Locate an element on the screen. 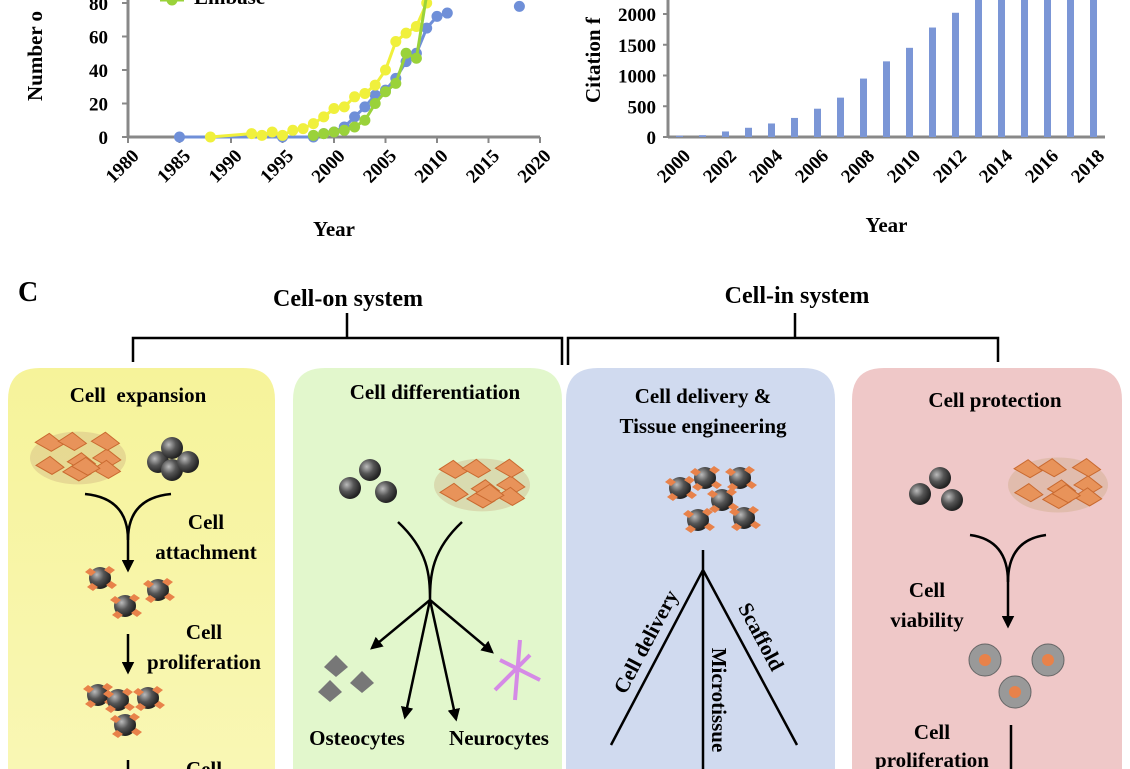  step-label: proliferation is located at coordinates (204, 662).